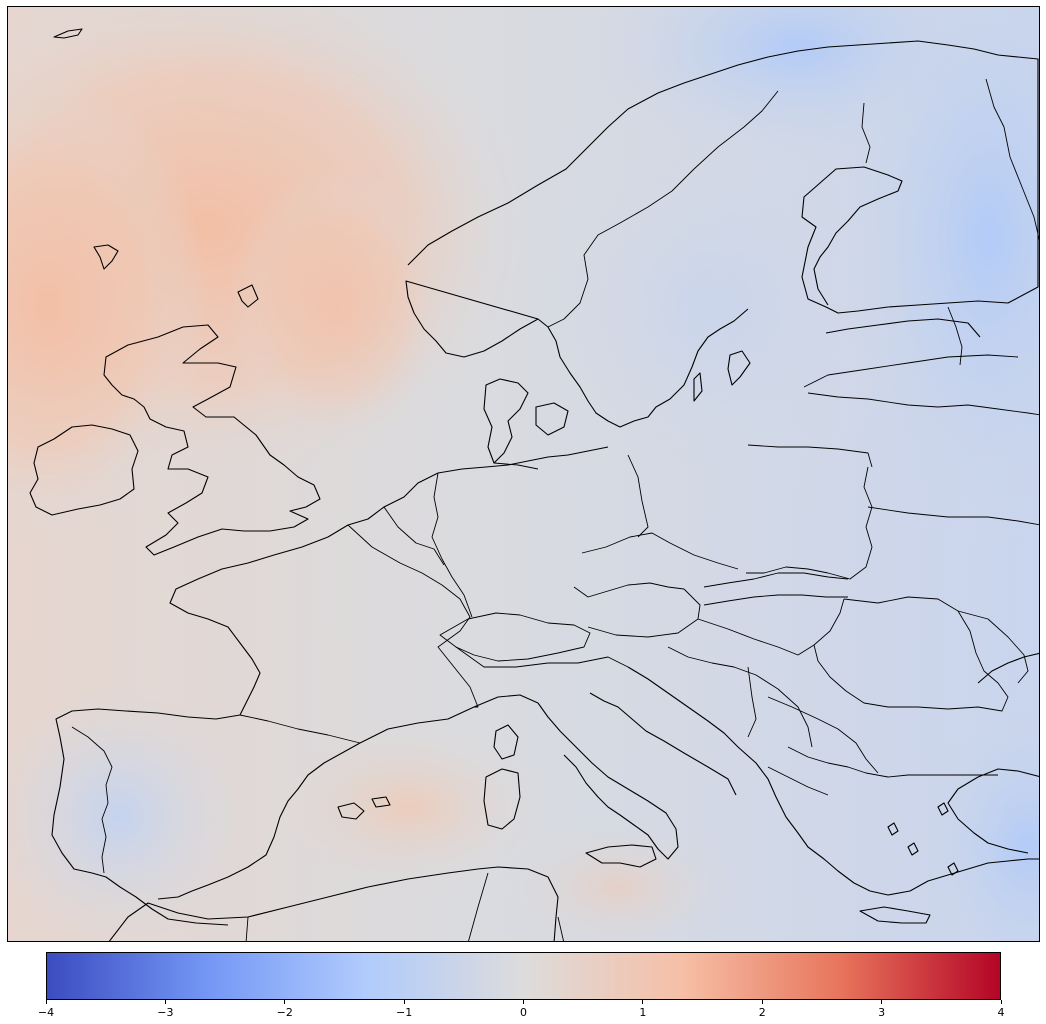 This screenshot has height=1024, width=1046. I want to click on italy-coast, so click(608, 781).